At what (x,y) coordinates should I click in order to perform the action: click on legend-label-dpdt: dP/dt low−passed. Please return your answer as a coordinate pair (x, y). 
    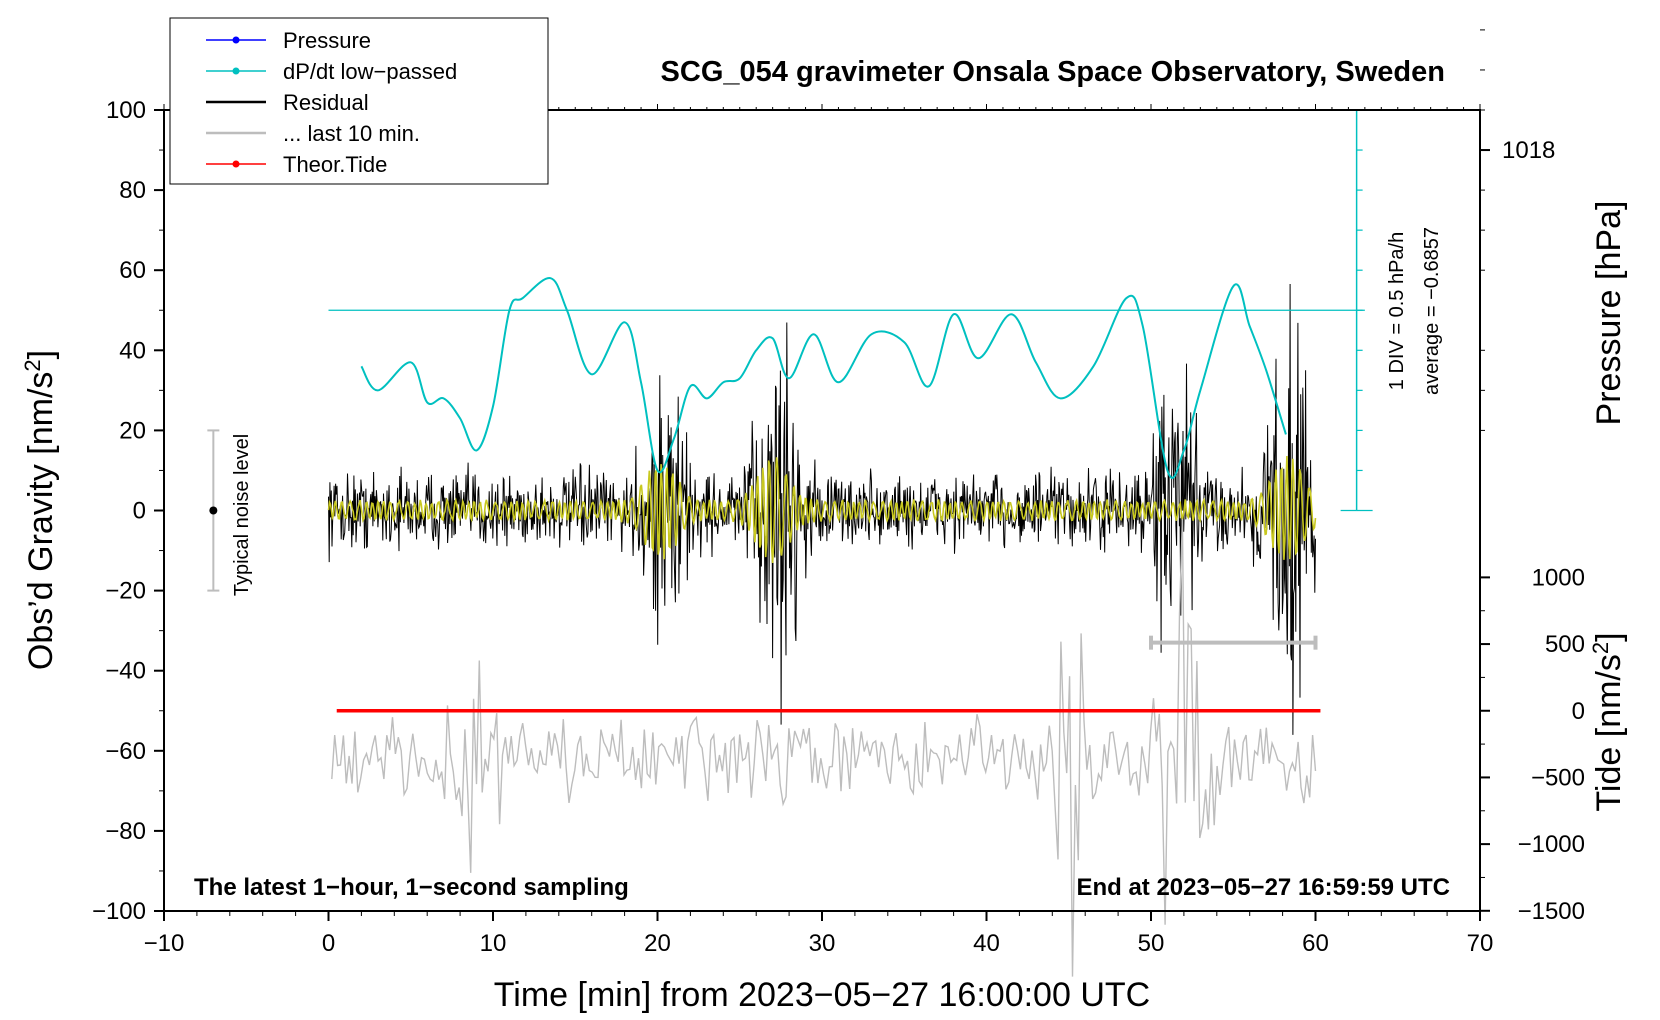
    Looking at the image, I should click on (370, 71).